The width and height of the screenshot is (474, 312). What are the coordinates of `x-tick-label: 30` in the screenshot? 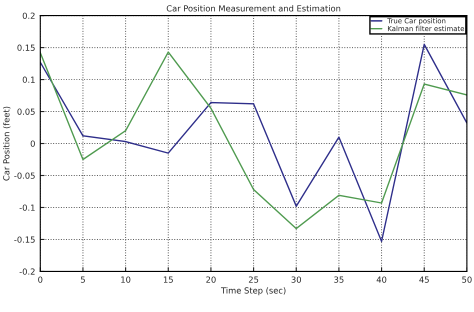 It's located at (296, 279).